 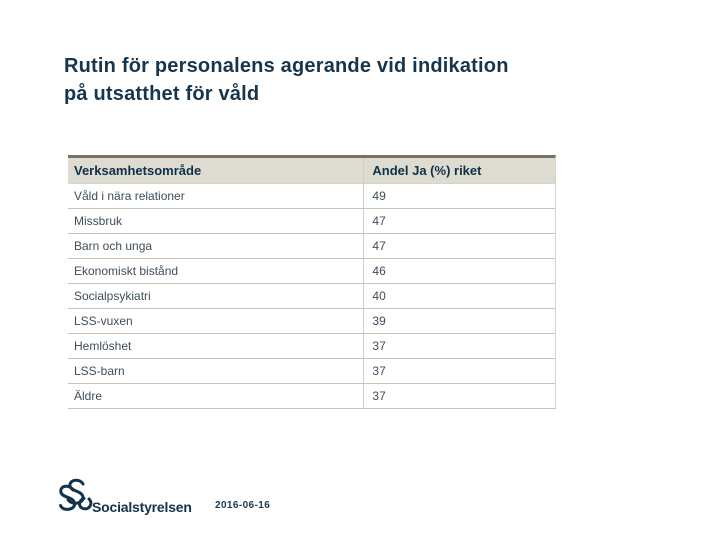 I want to click on table-row: Missbruk 47, so click(x=311, y=221).